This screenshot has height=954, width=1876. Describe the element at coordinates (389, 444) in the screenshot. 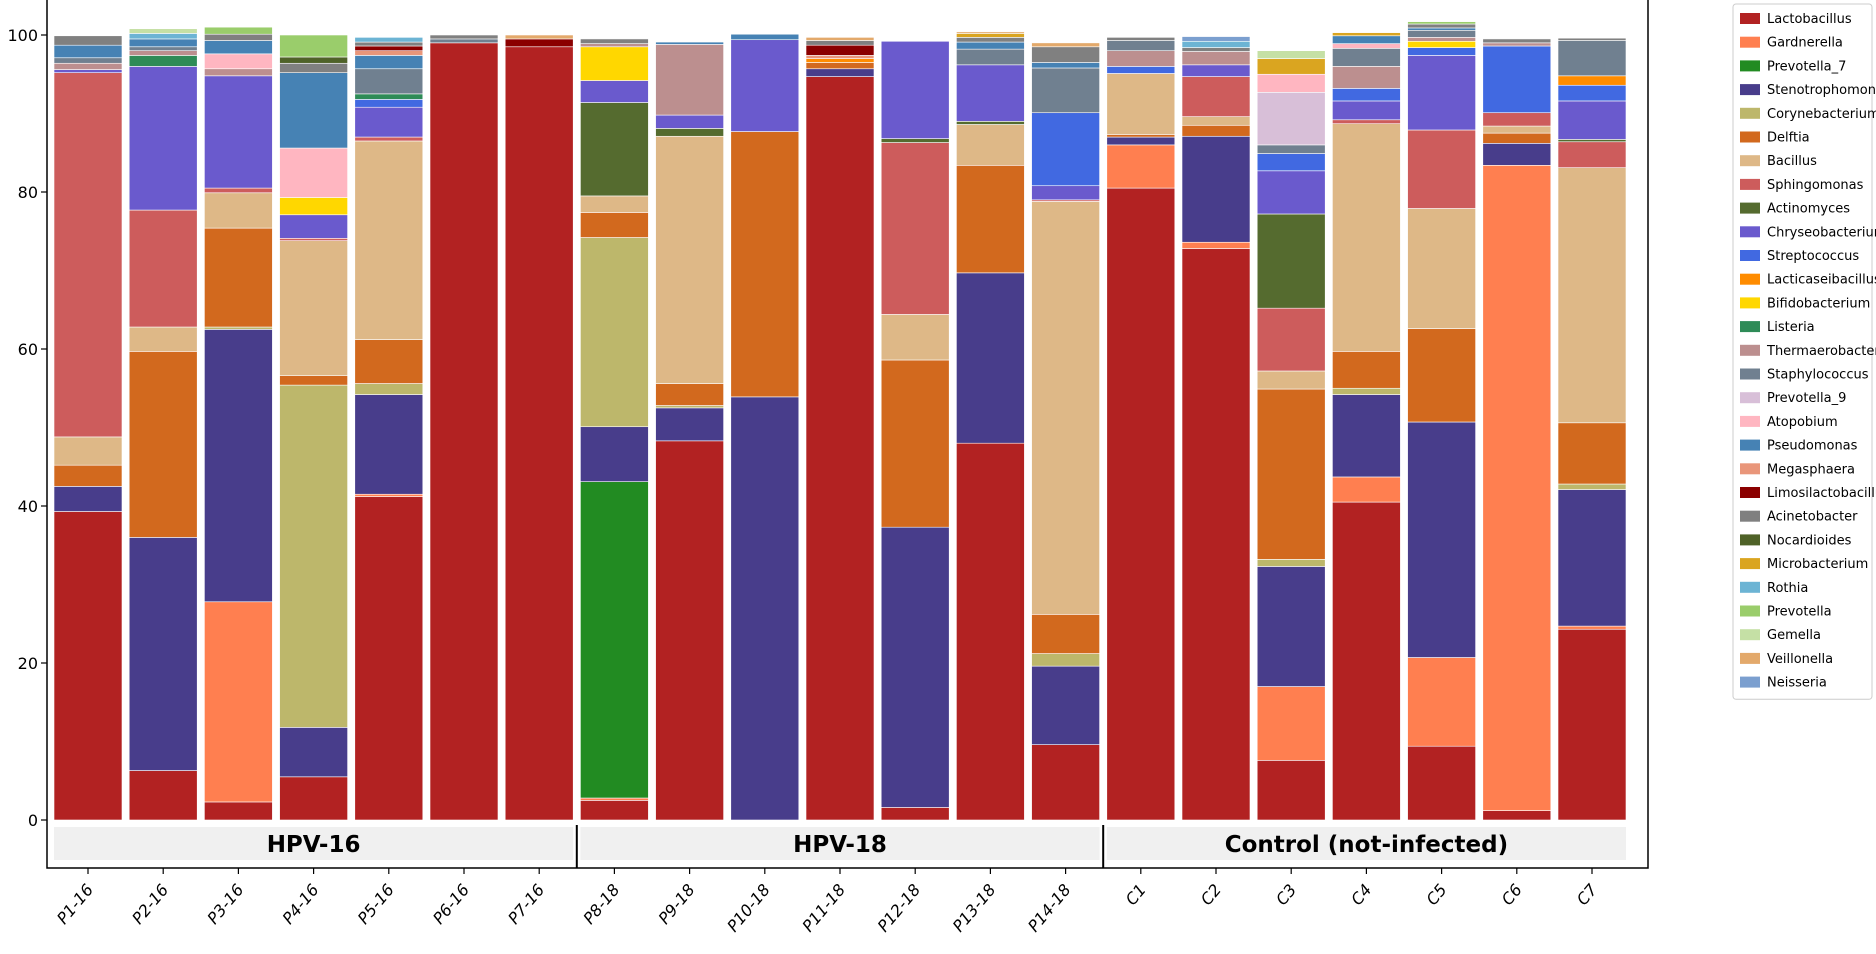

I see `bar-segment: P5-16 – Stenotrophomonas: 12.7` at that location.